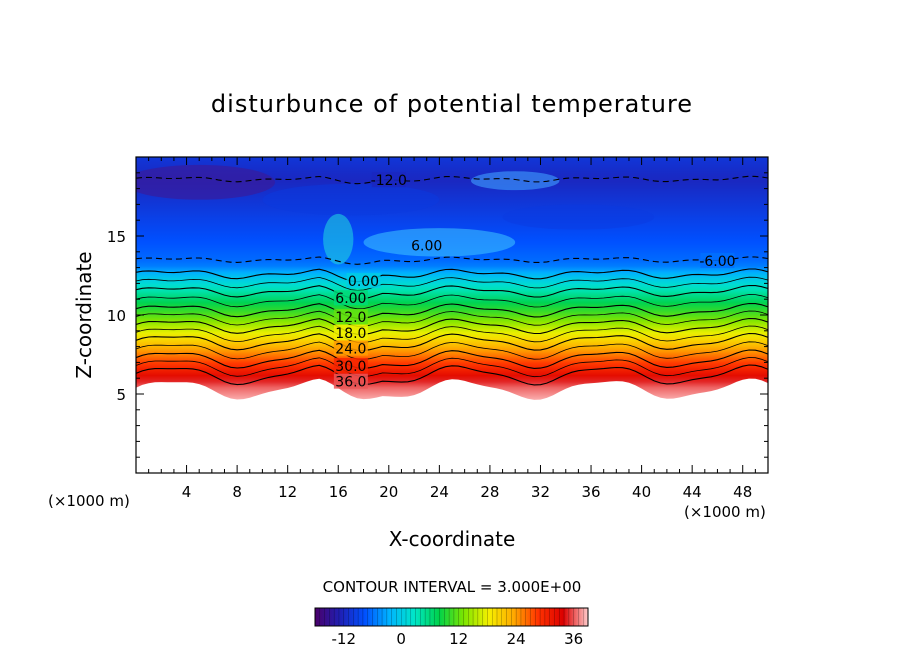 The width and height of the screenshot is (904, 654). I want to click on contour-label: -6.00, so click(717, 262).